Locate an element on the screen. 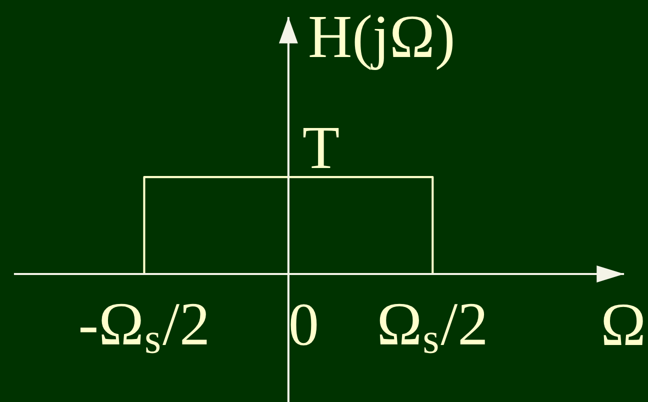  y-axis-title: H(jΩ) is located at coordinates (381, 42).